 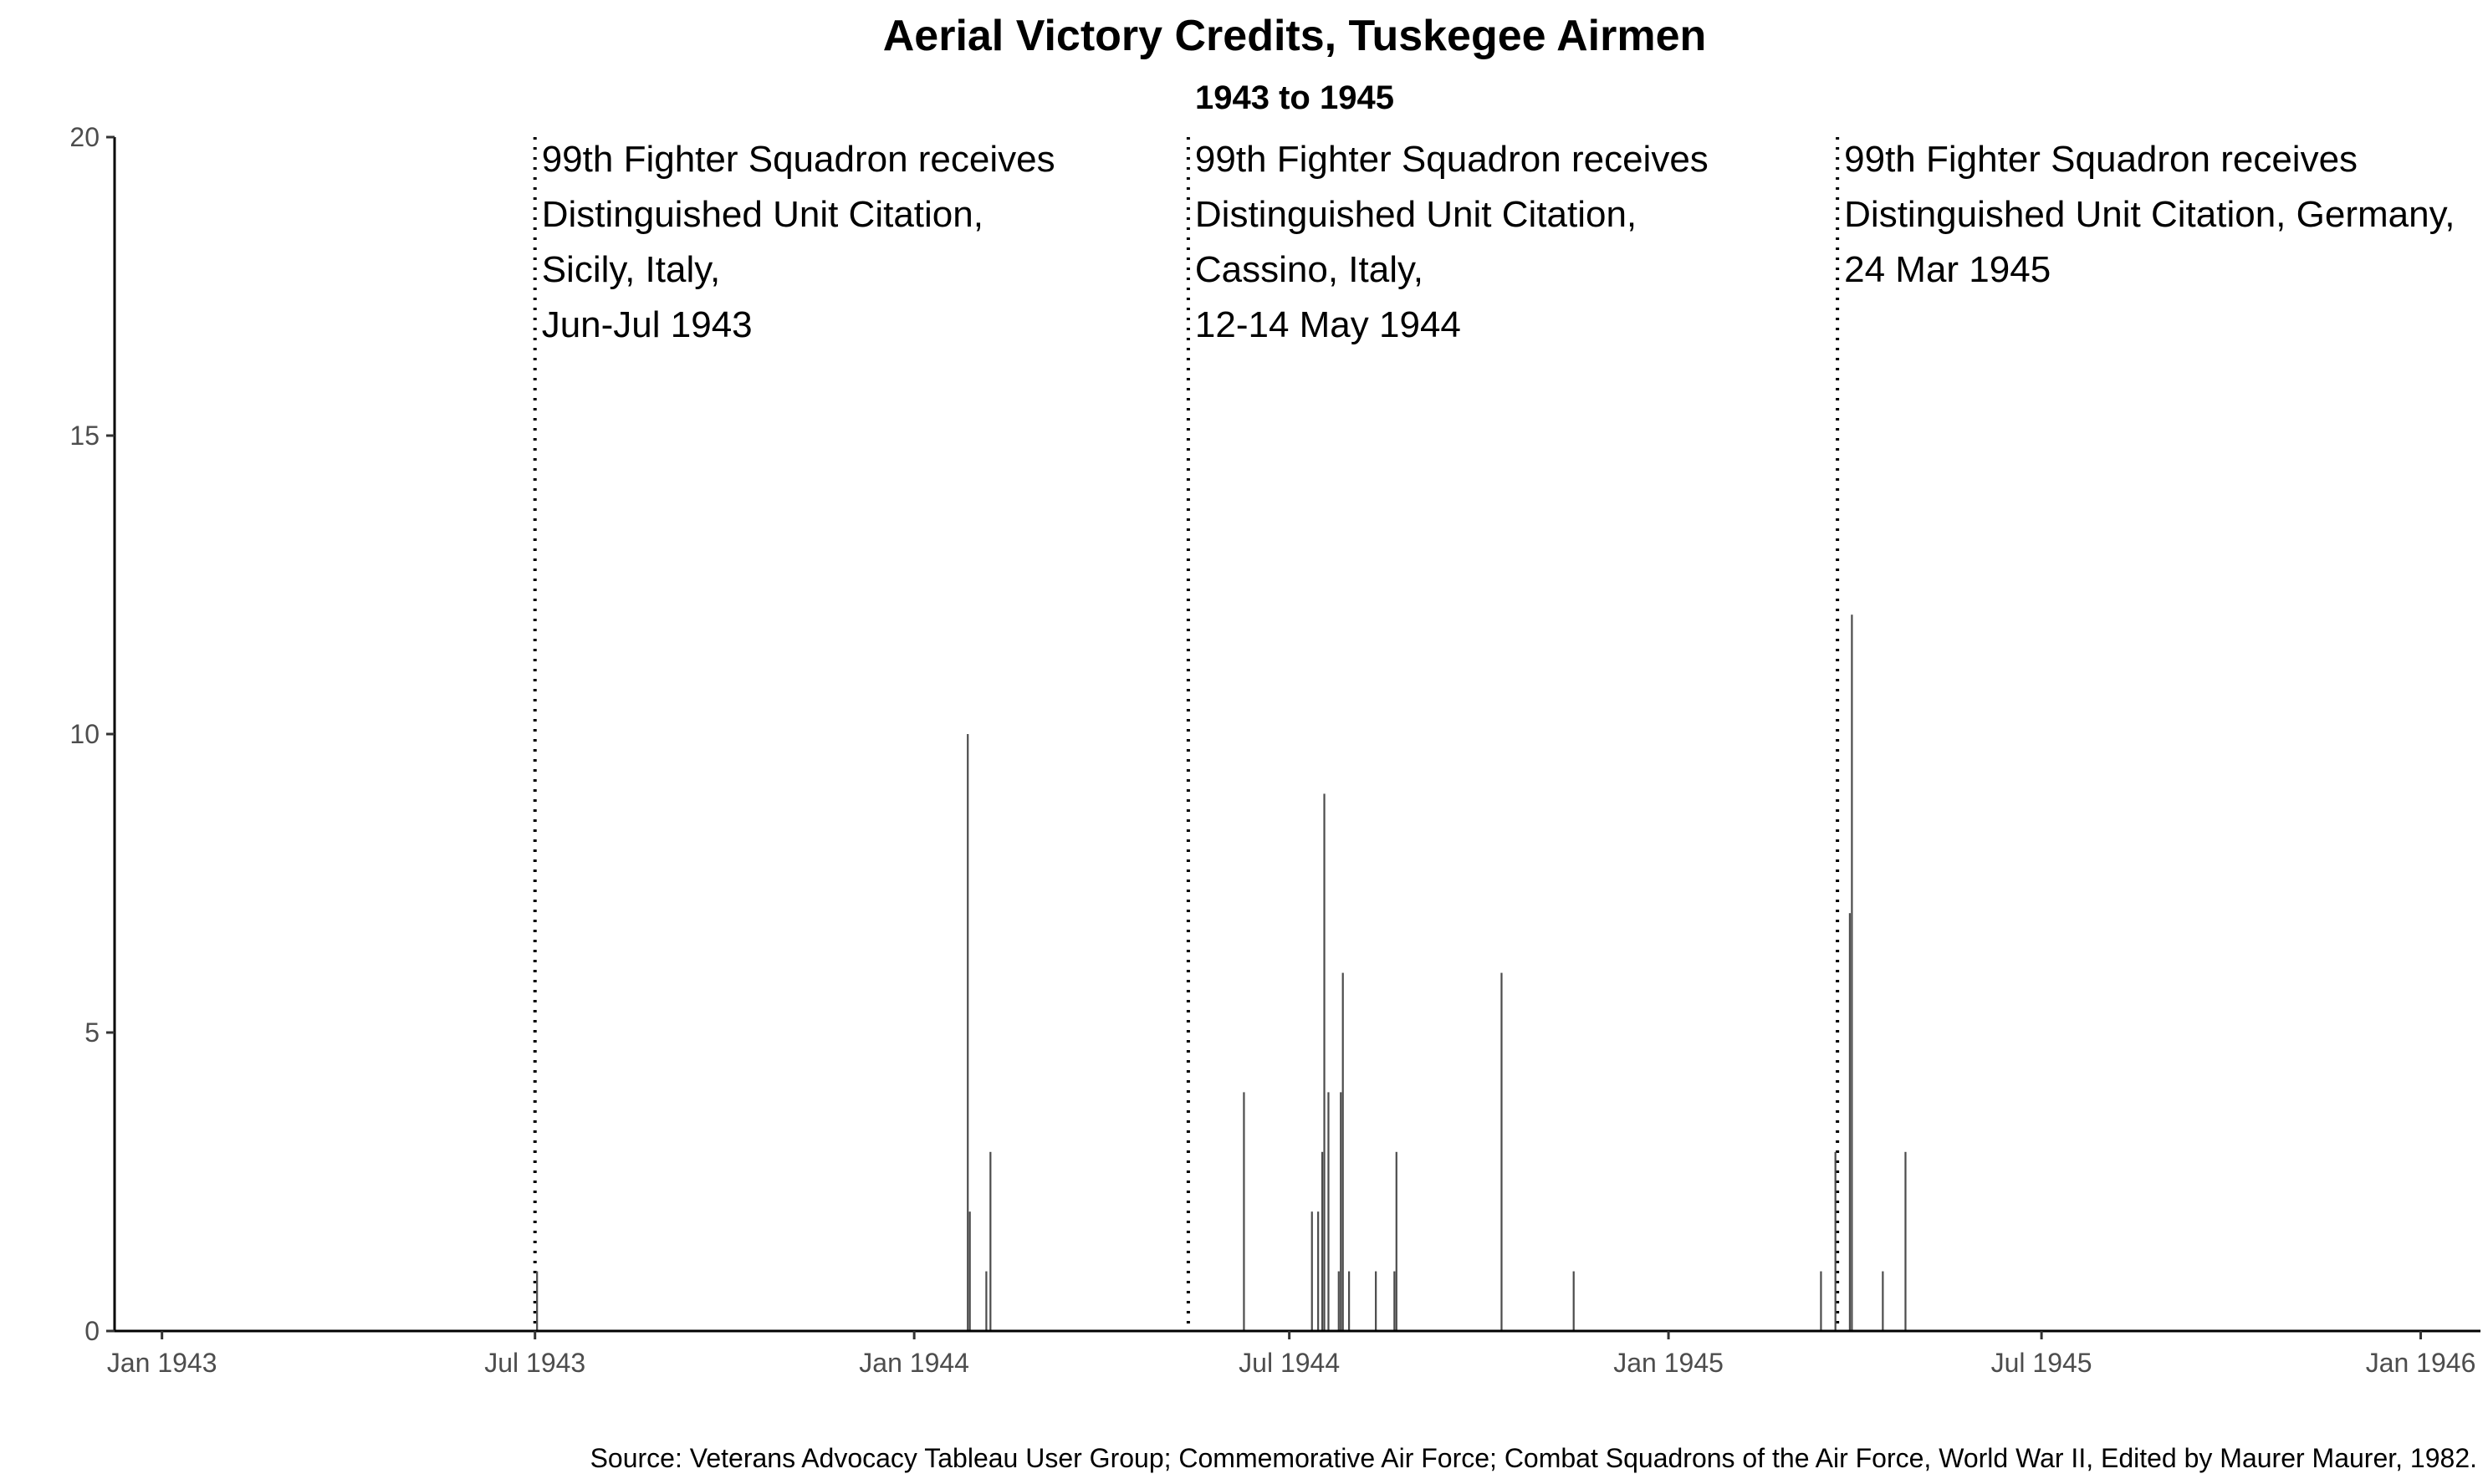 What do you see at coordinates (2042, 1363) in the screenshot?
I see `x-tick-label: Jul 1945` at bounding box center [2042, 1363].